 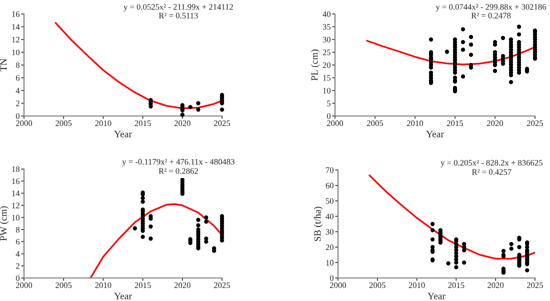 I want to click on annotation: R² = 0.2478, so click(x=491, y=15).